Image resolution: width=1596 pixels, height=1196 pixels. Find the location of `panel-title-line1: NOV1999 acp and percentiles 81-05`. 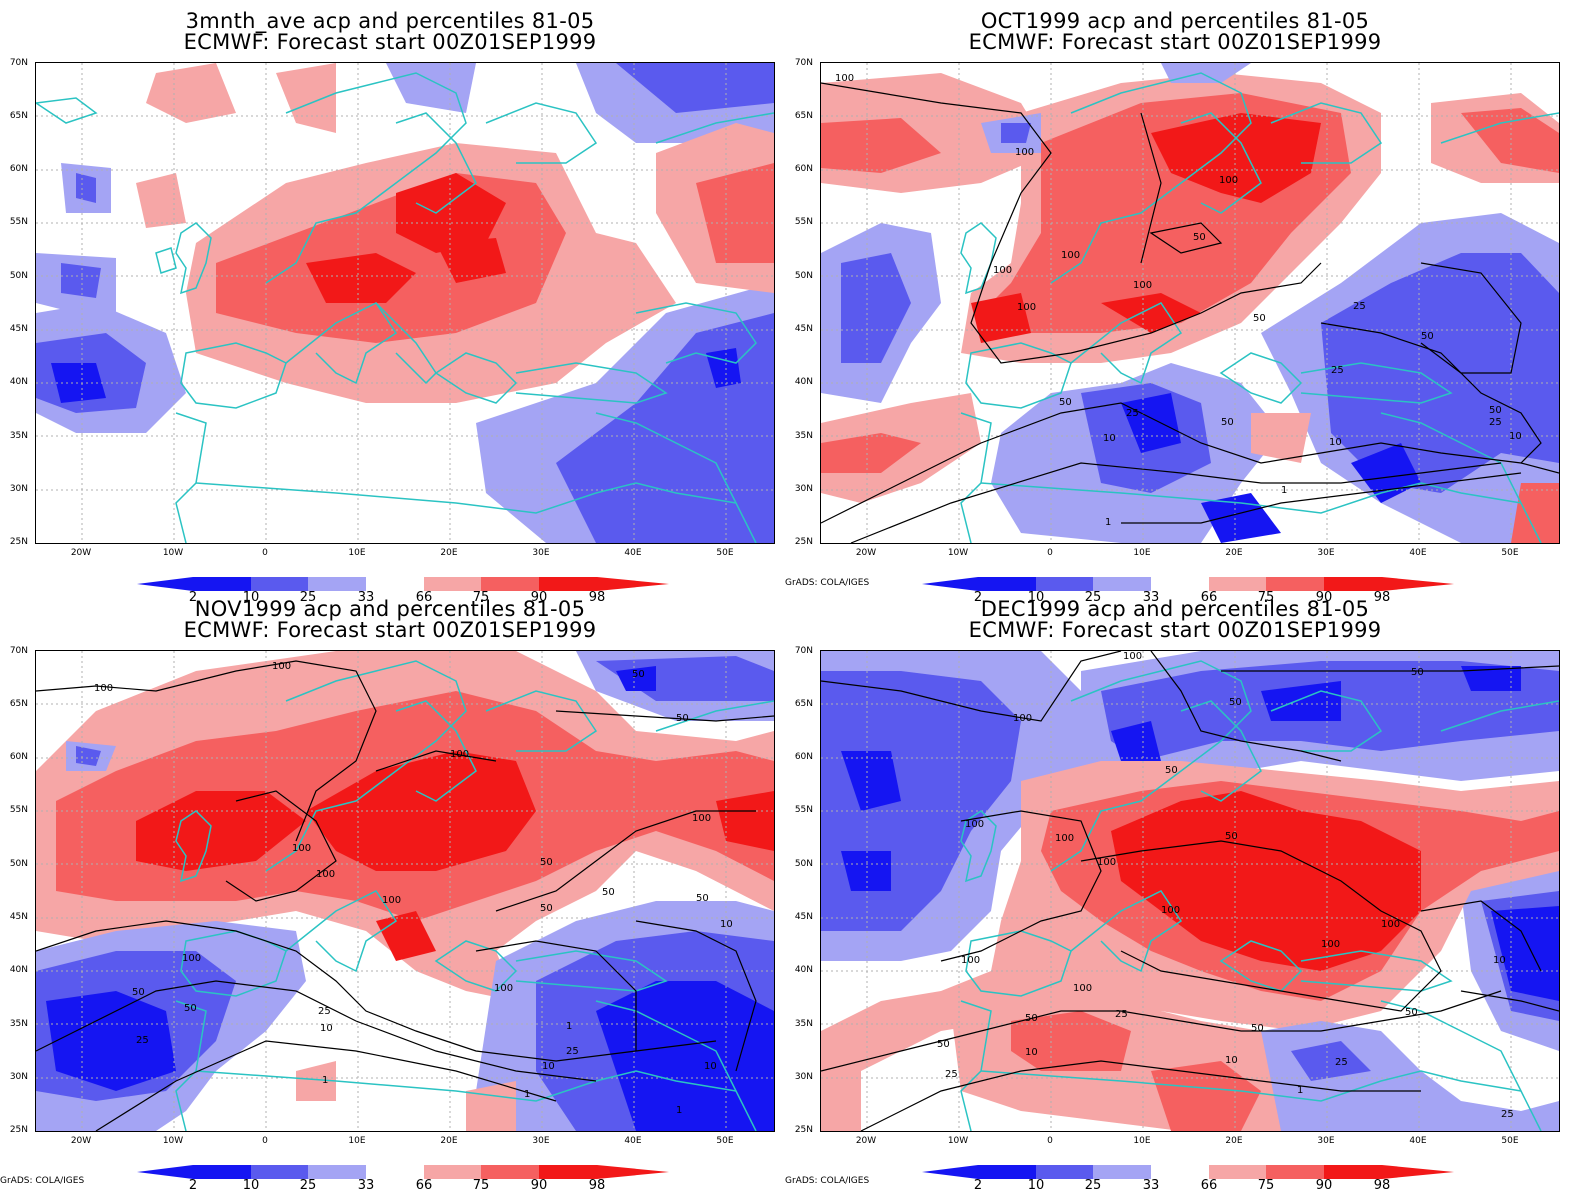

panel-title-line1: NOV1999 acp and percentiles 81-05 is located at coordinates (390, 609).